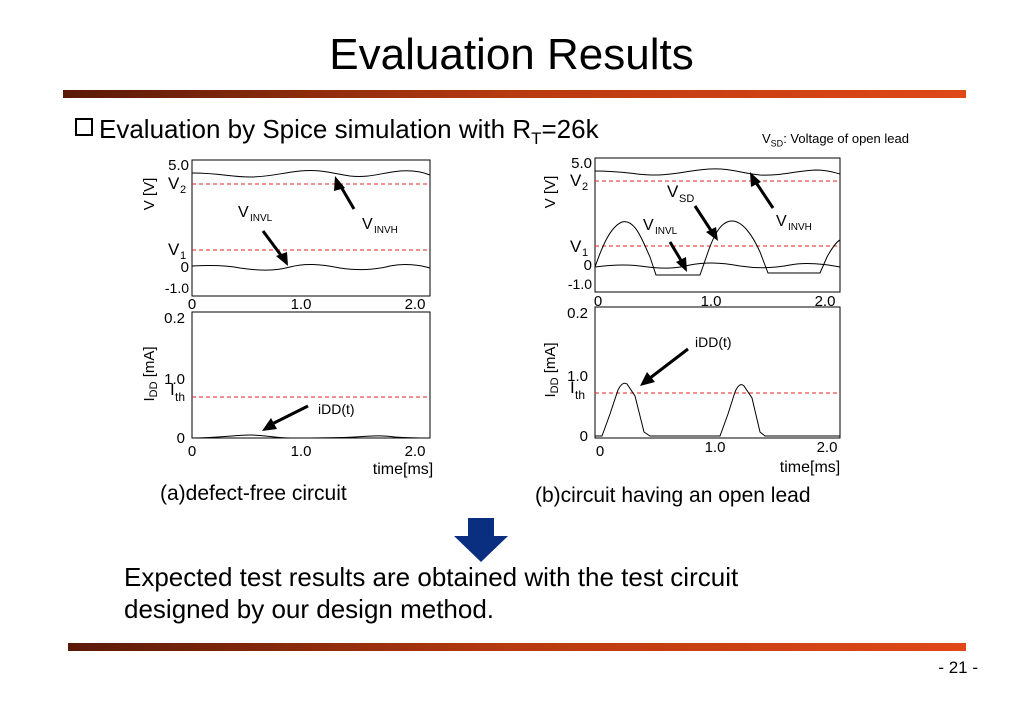  Describe the element at coordinates (673, 495) in the screenshot. I see `caption-b: (b)circuit having an open lead` at that location.